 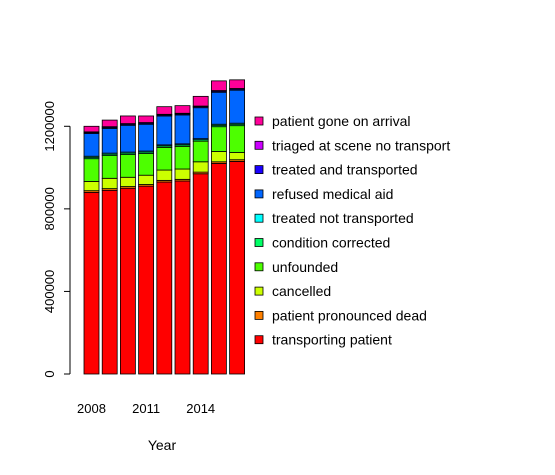 I want to click on legend-label: treated not transported, so click(x=343, y=218).